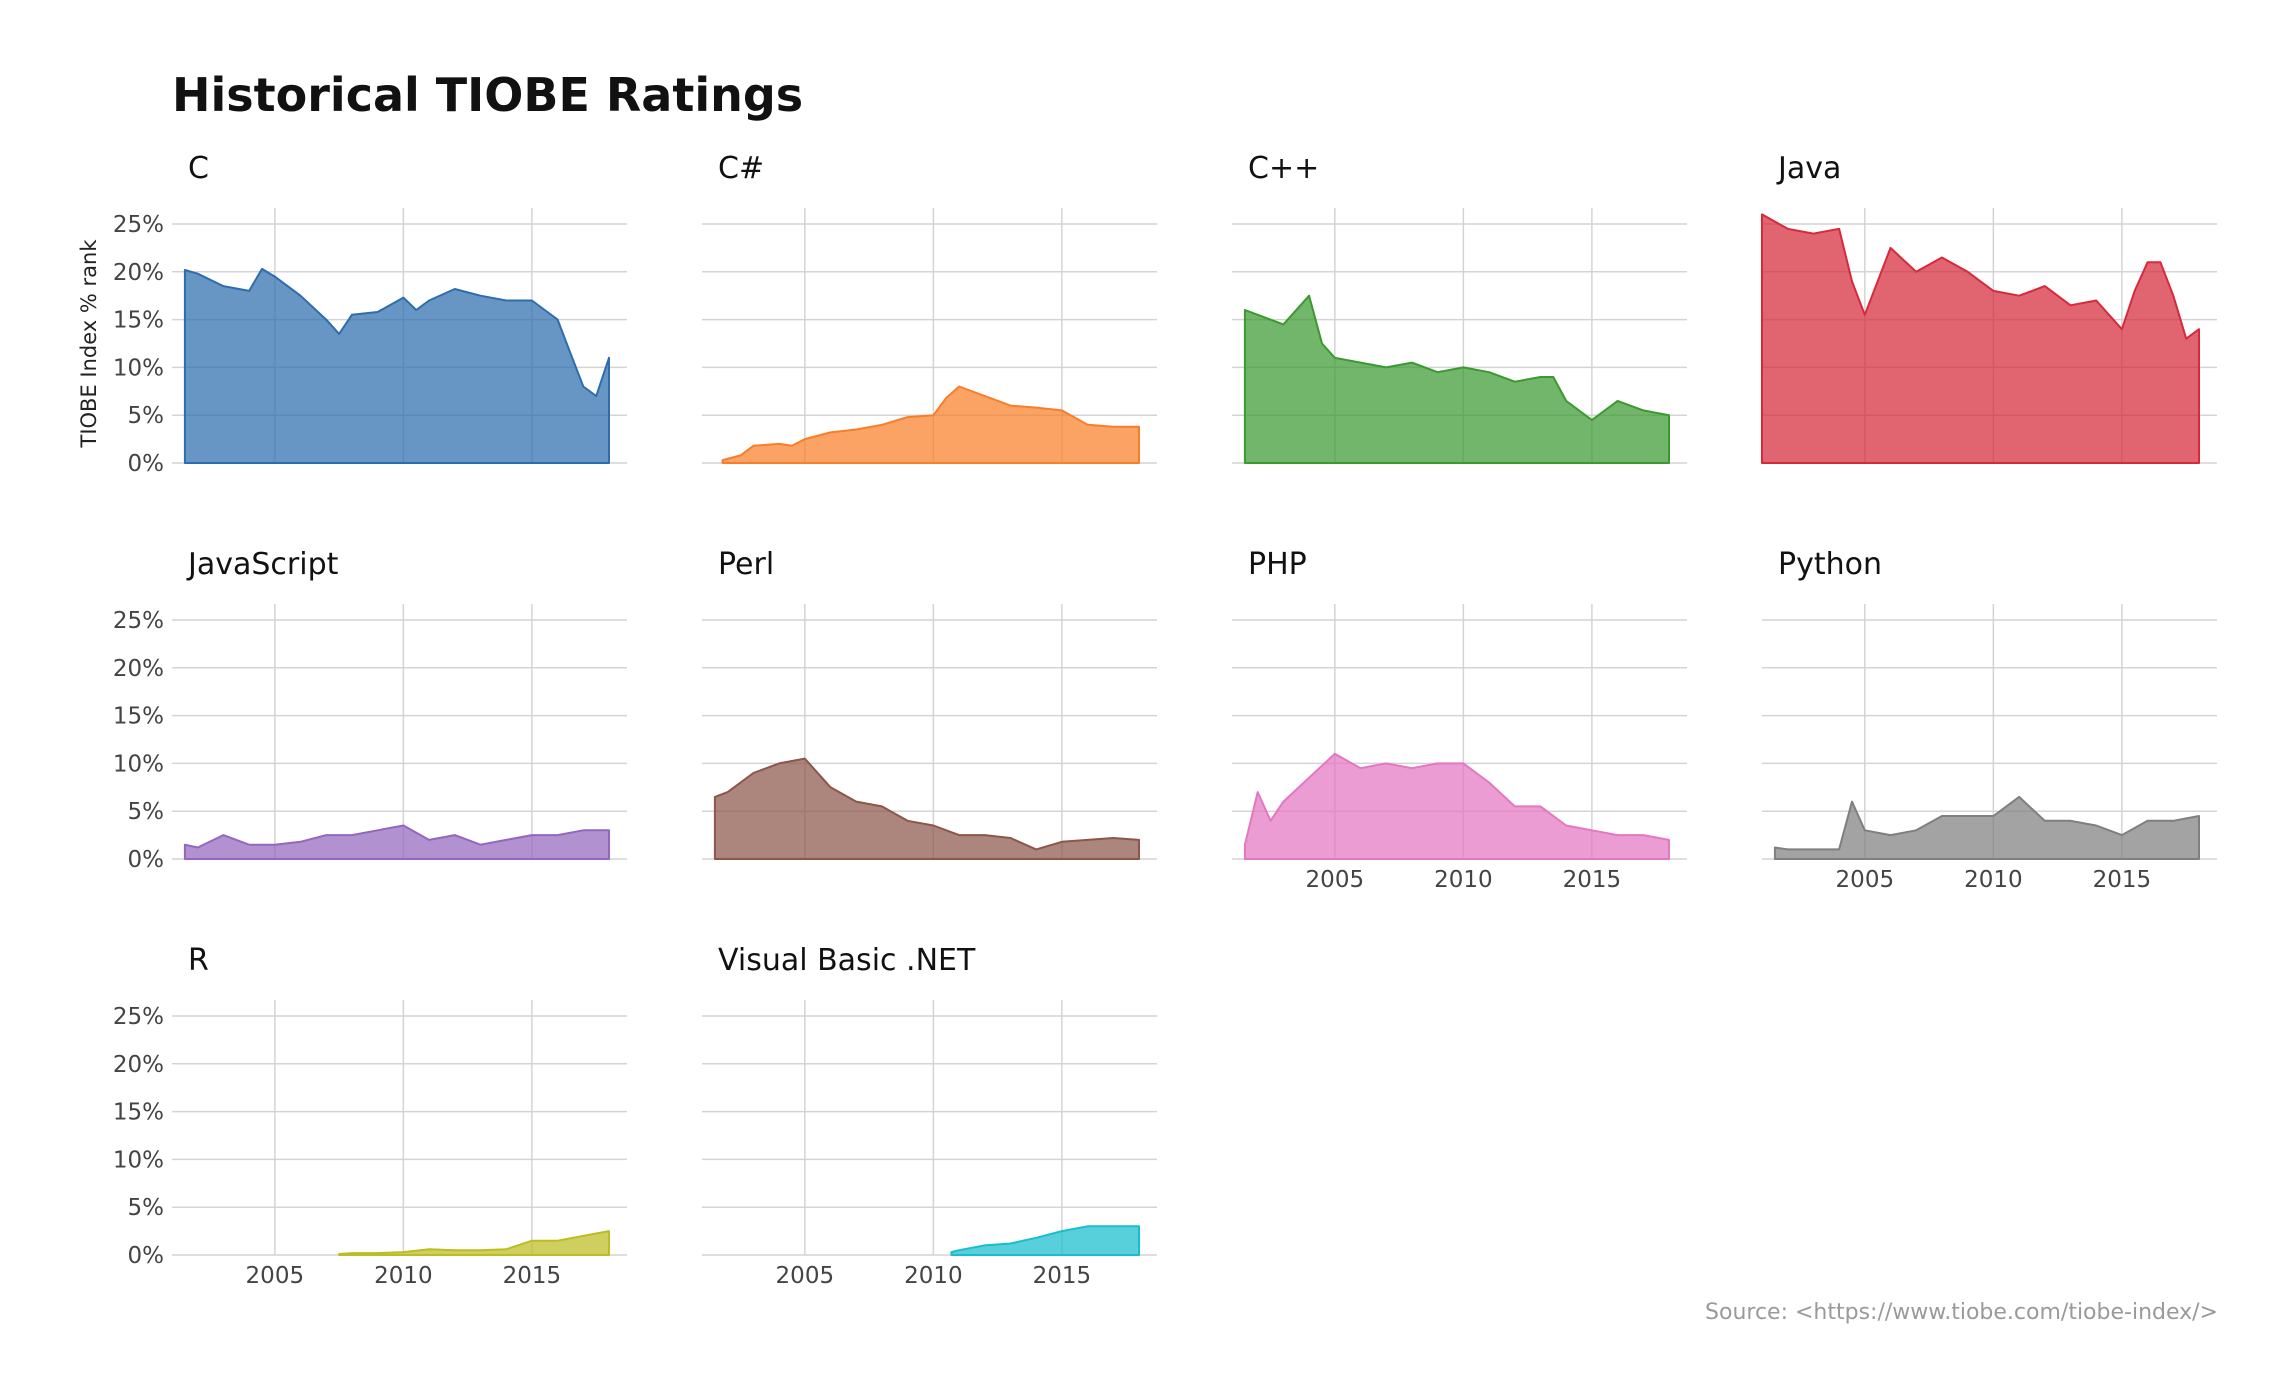 The image size is (2280, 1400). What do you see at coordinates (1808, 168) in the screenshot?
I see `facet-label: Java` at bounding box center [1808, 168].